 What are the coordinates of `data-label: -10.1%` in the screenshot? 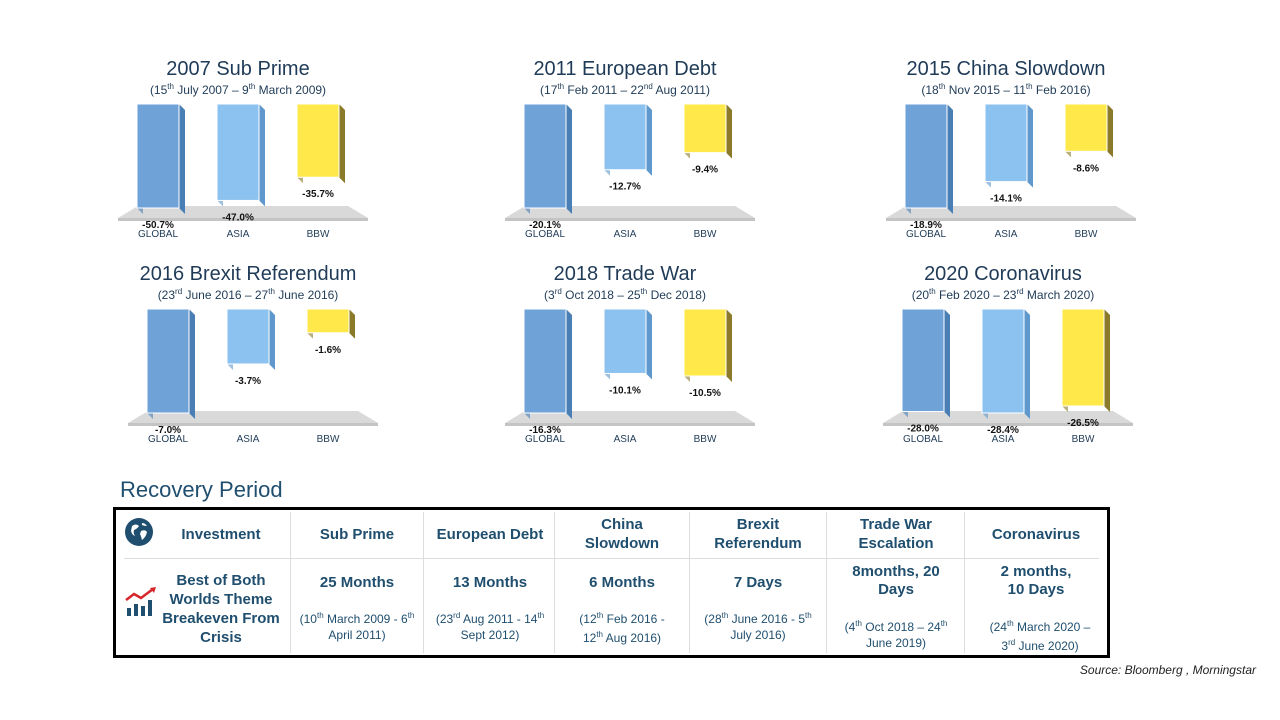 It's located at (625, 390).